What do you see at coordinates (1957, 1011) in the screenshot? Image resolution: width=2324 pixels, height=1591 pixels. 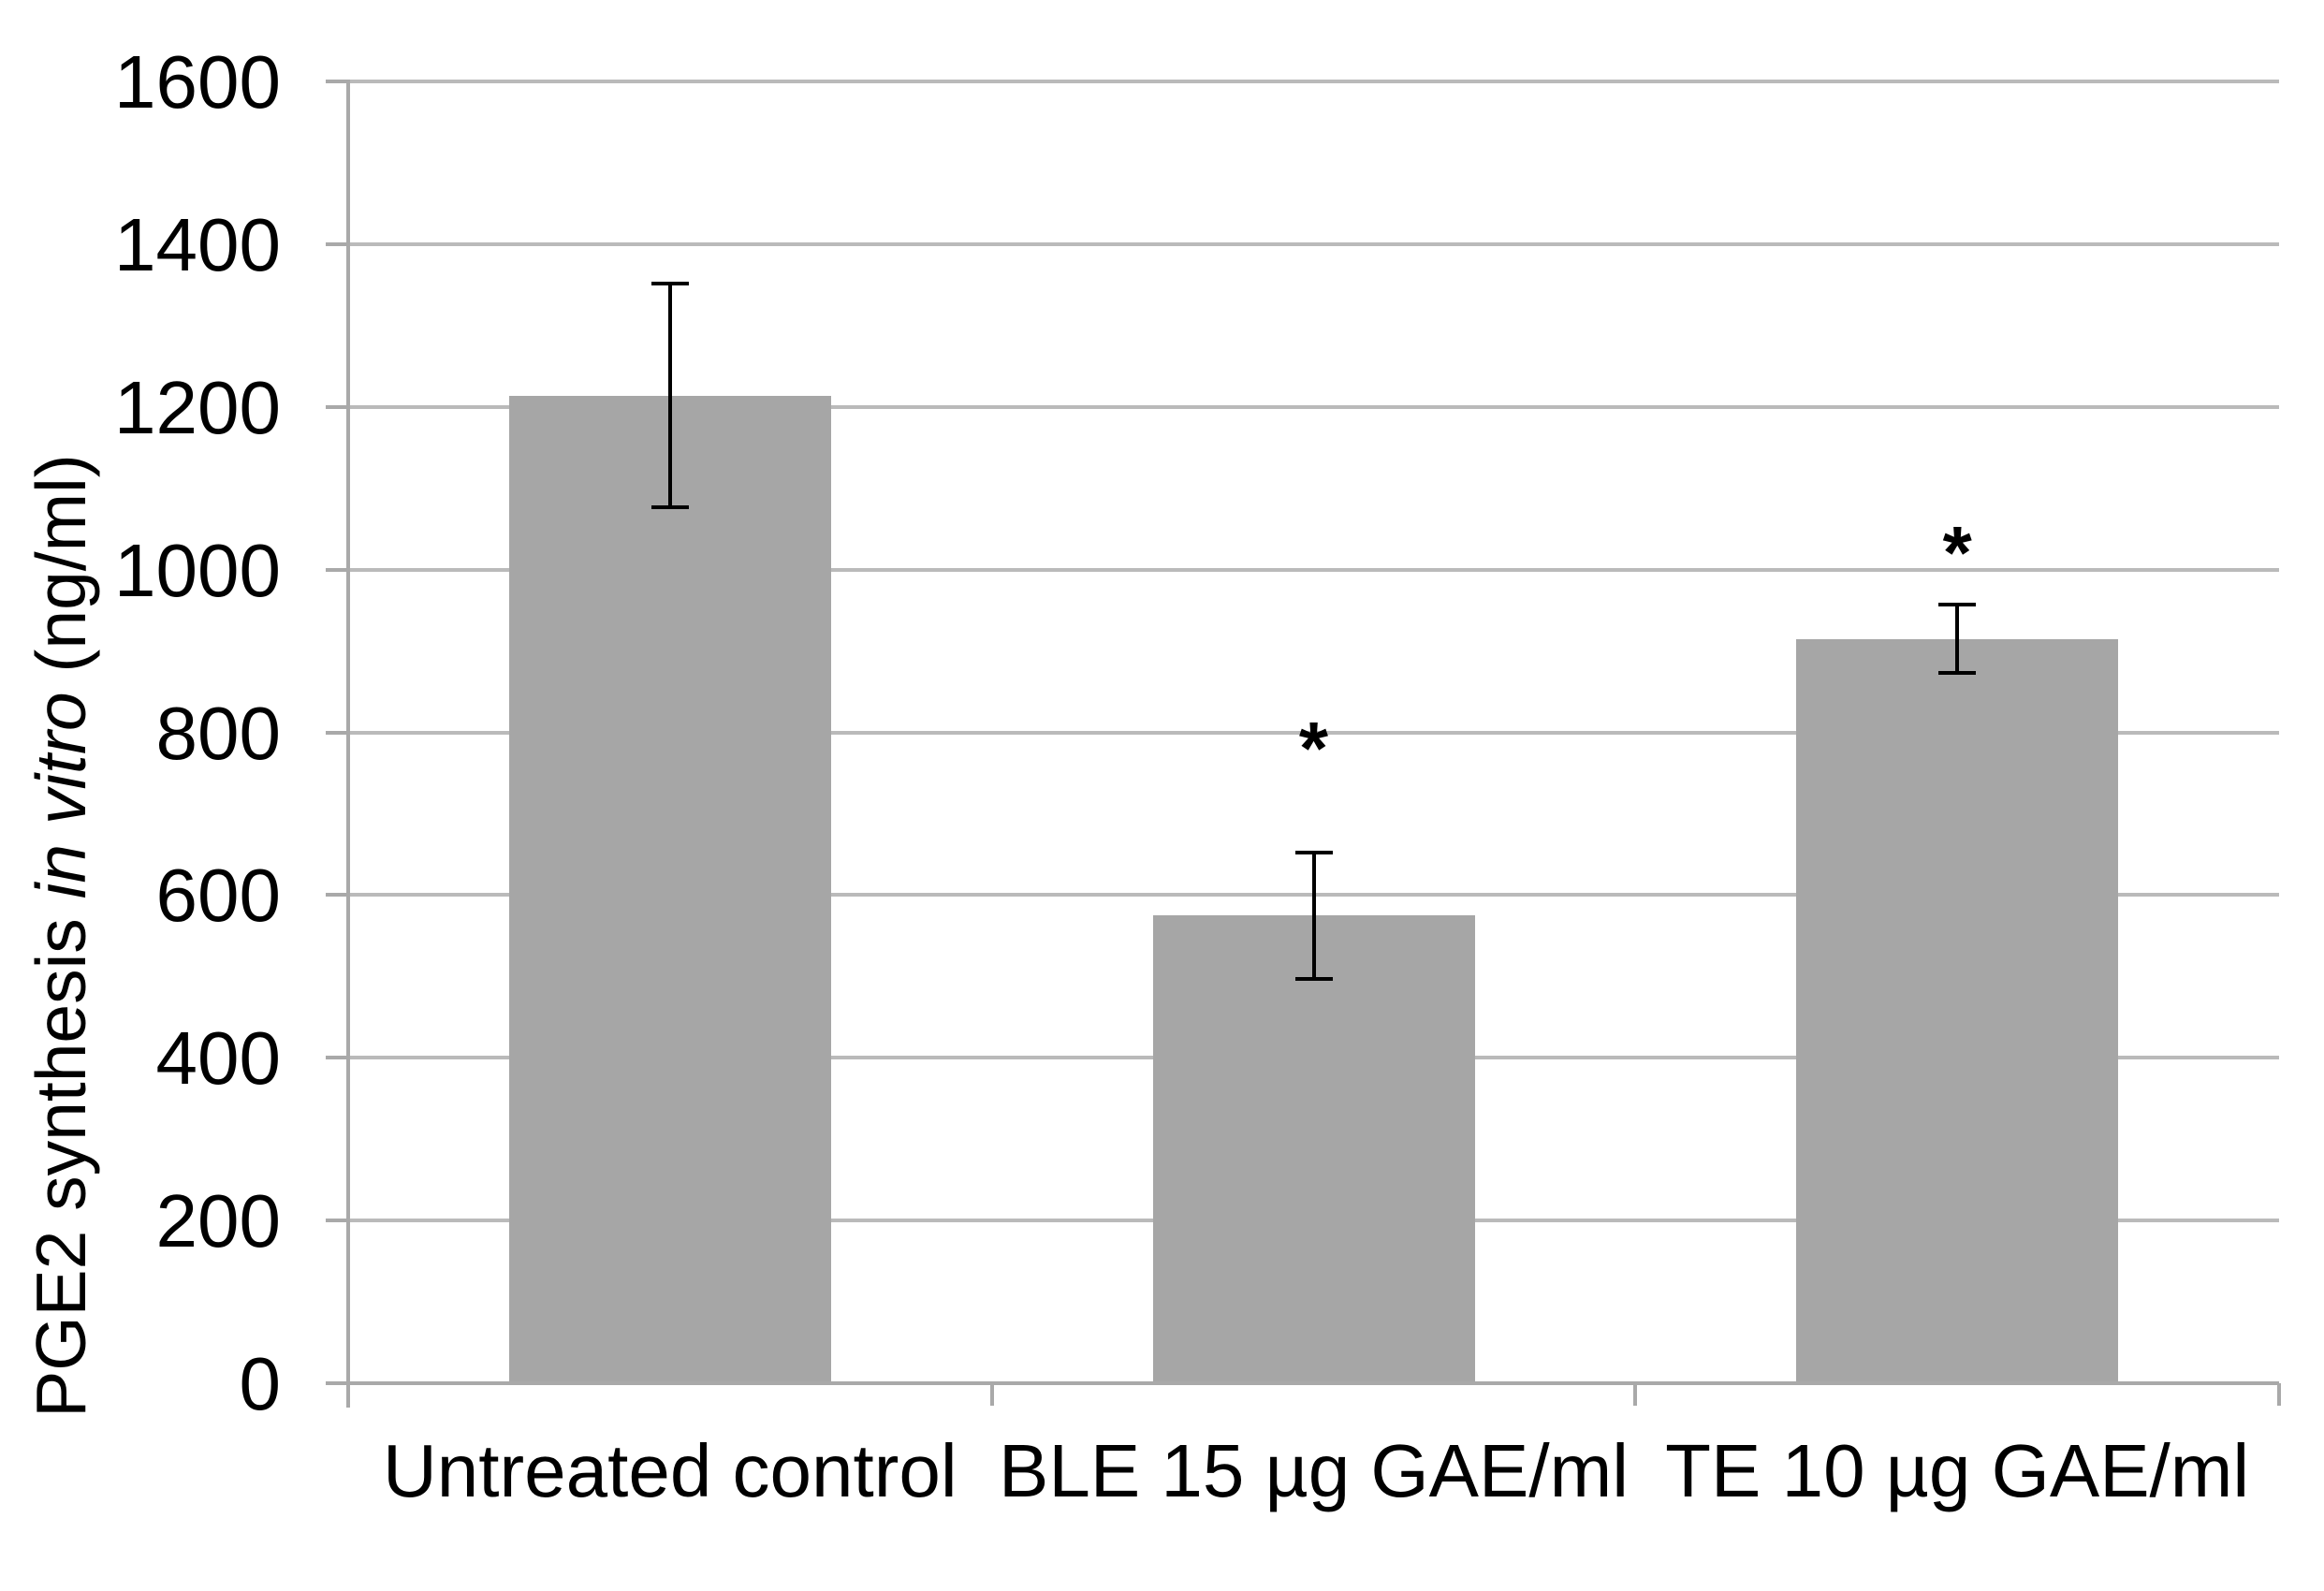 I see `bar-te-10-g-gae-ml` at bounding box center [1957, 1011].